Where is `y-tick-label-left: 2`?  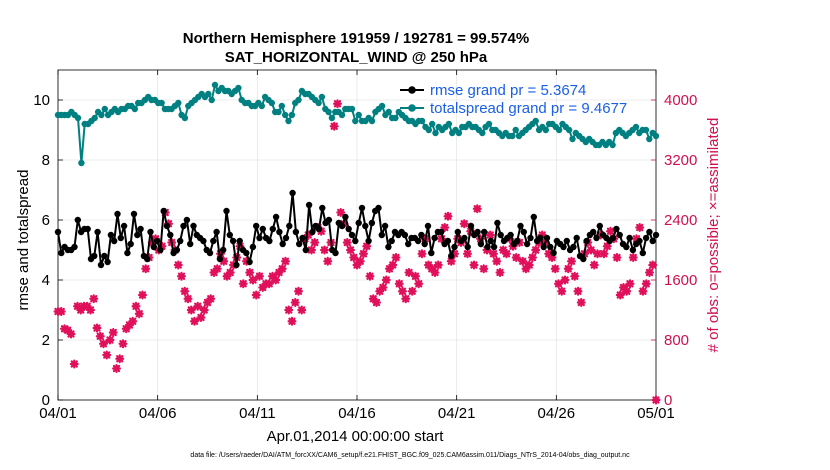 y-tick-label-left: 2 is located at coordinates (46, 340).